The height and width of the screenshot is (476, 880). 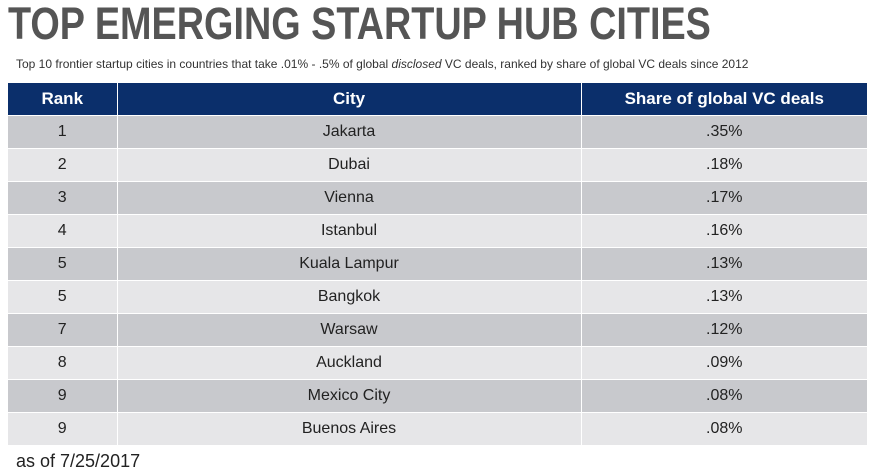 I want to click on table-row: 8 Auckland .09%, so click(x=437, y=363).